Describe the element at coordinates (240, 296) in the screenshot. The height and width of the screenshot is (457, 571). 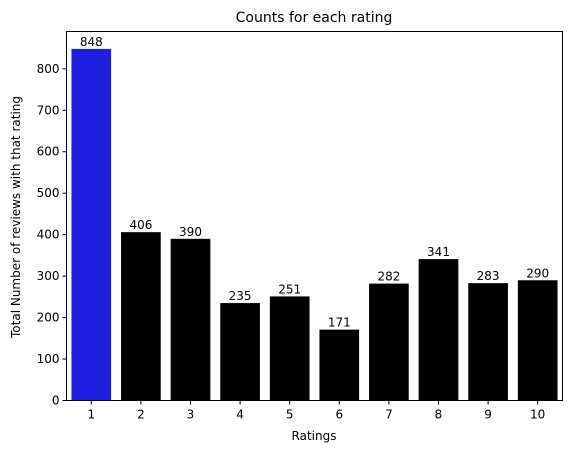
I see `data-label-rating-4: 235` at that location.